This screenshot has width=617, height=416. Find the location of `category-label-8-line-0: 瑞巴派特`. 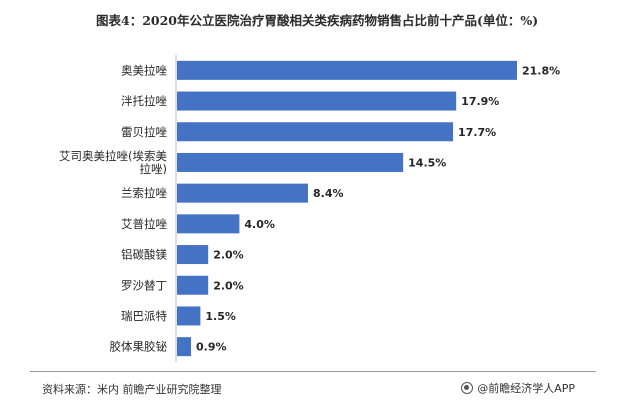

category-label-8-line-0: 瑞巴派特 is located at coordinates (144, 316).